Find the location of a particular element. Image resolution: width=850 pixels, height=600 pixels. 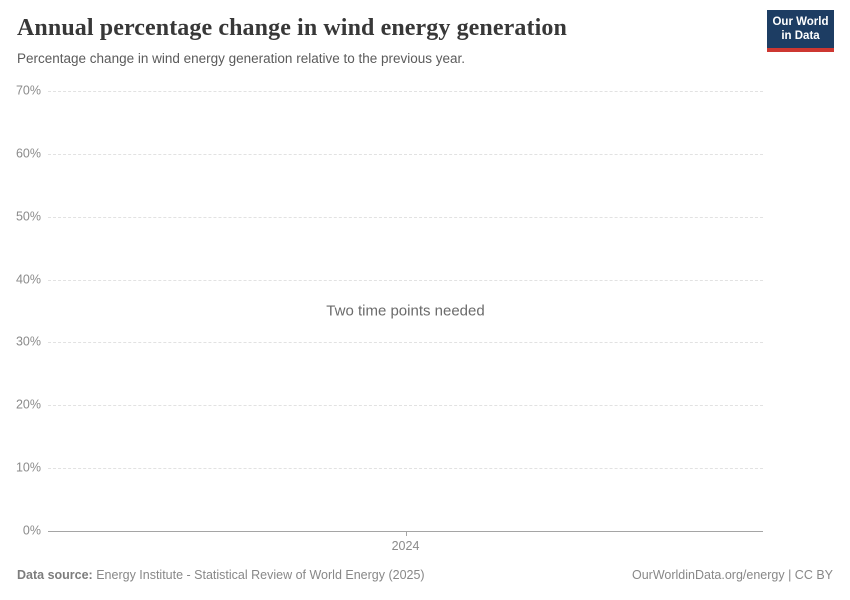

y-axis-tick-label: 40% is located at coordinates (28, 279).